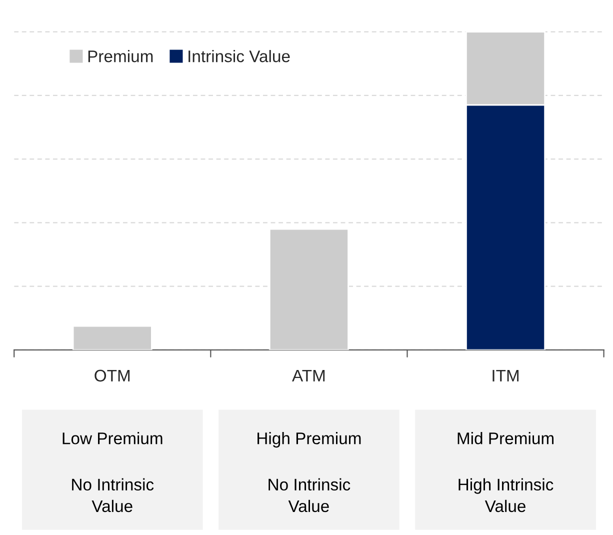 The image size is (613, 535). I want to click on text: Mid Premium, so click(506, 438).